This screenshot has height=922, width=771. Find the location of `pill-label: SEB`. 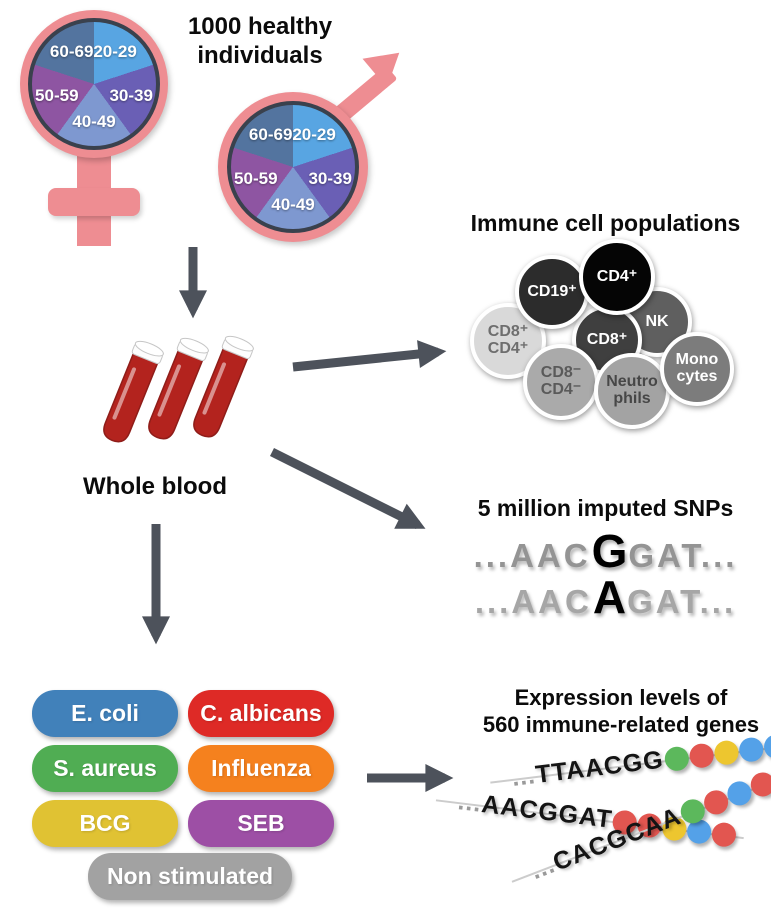

pill-label: SEB is located at coordinates (261, 823).